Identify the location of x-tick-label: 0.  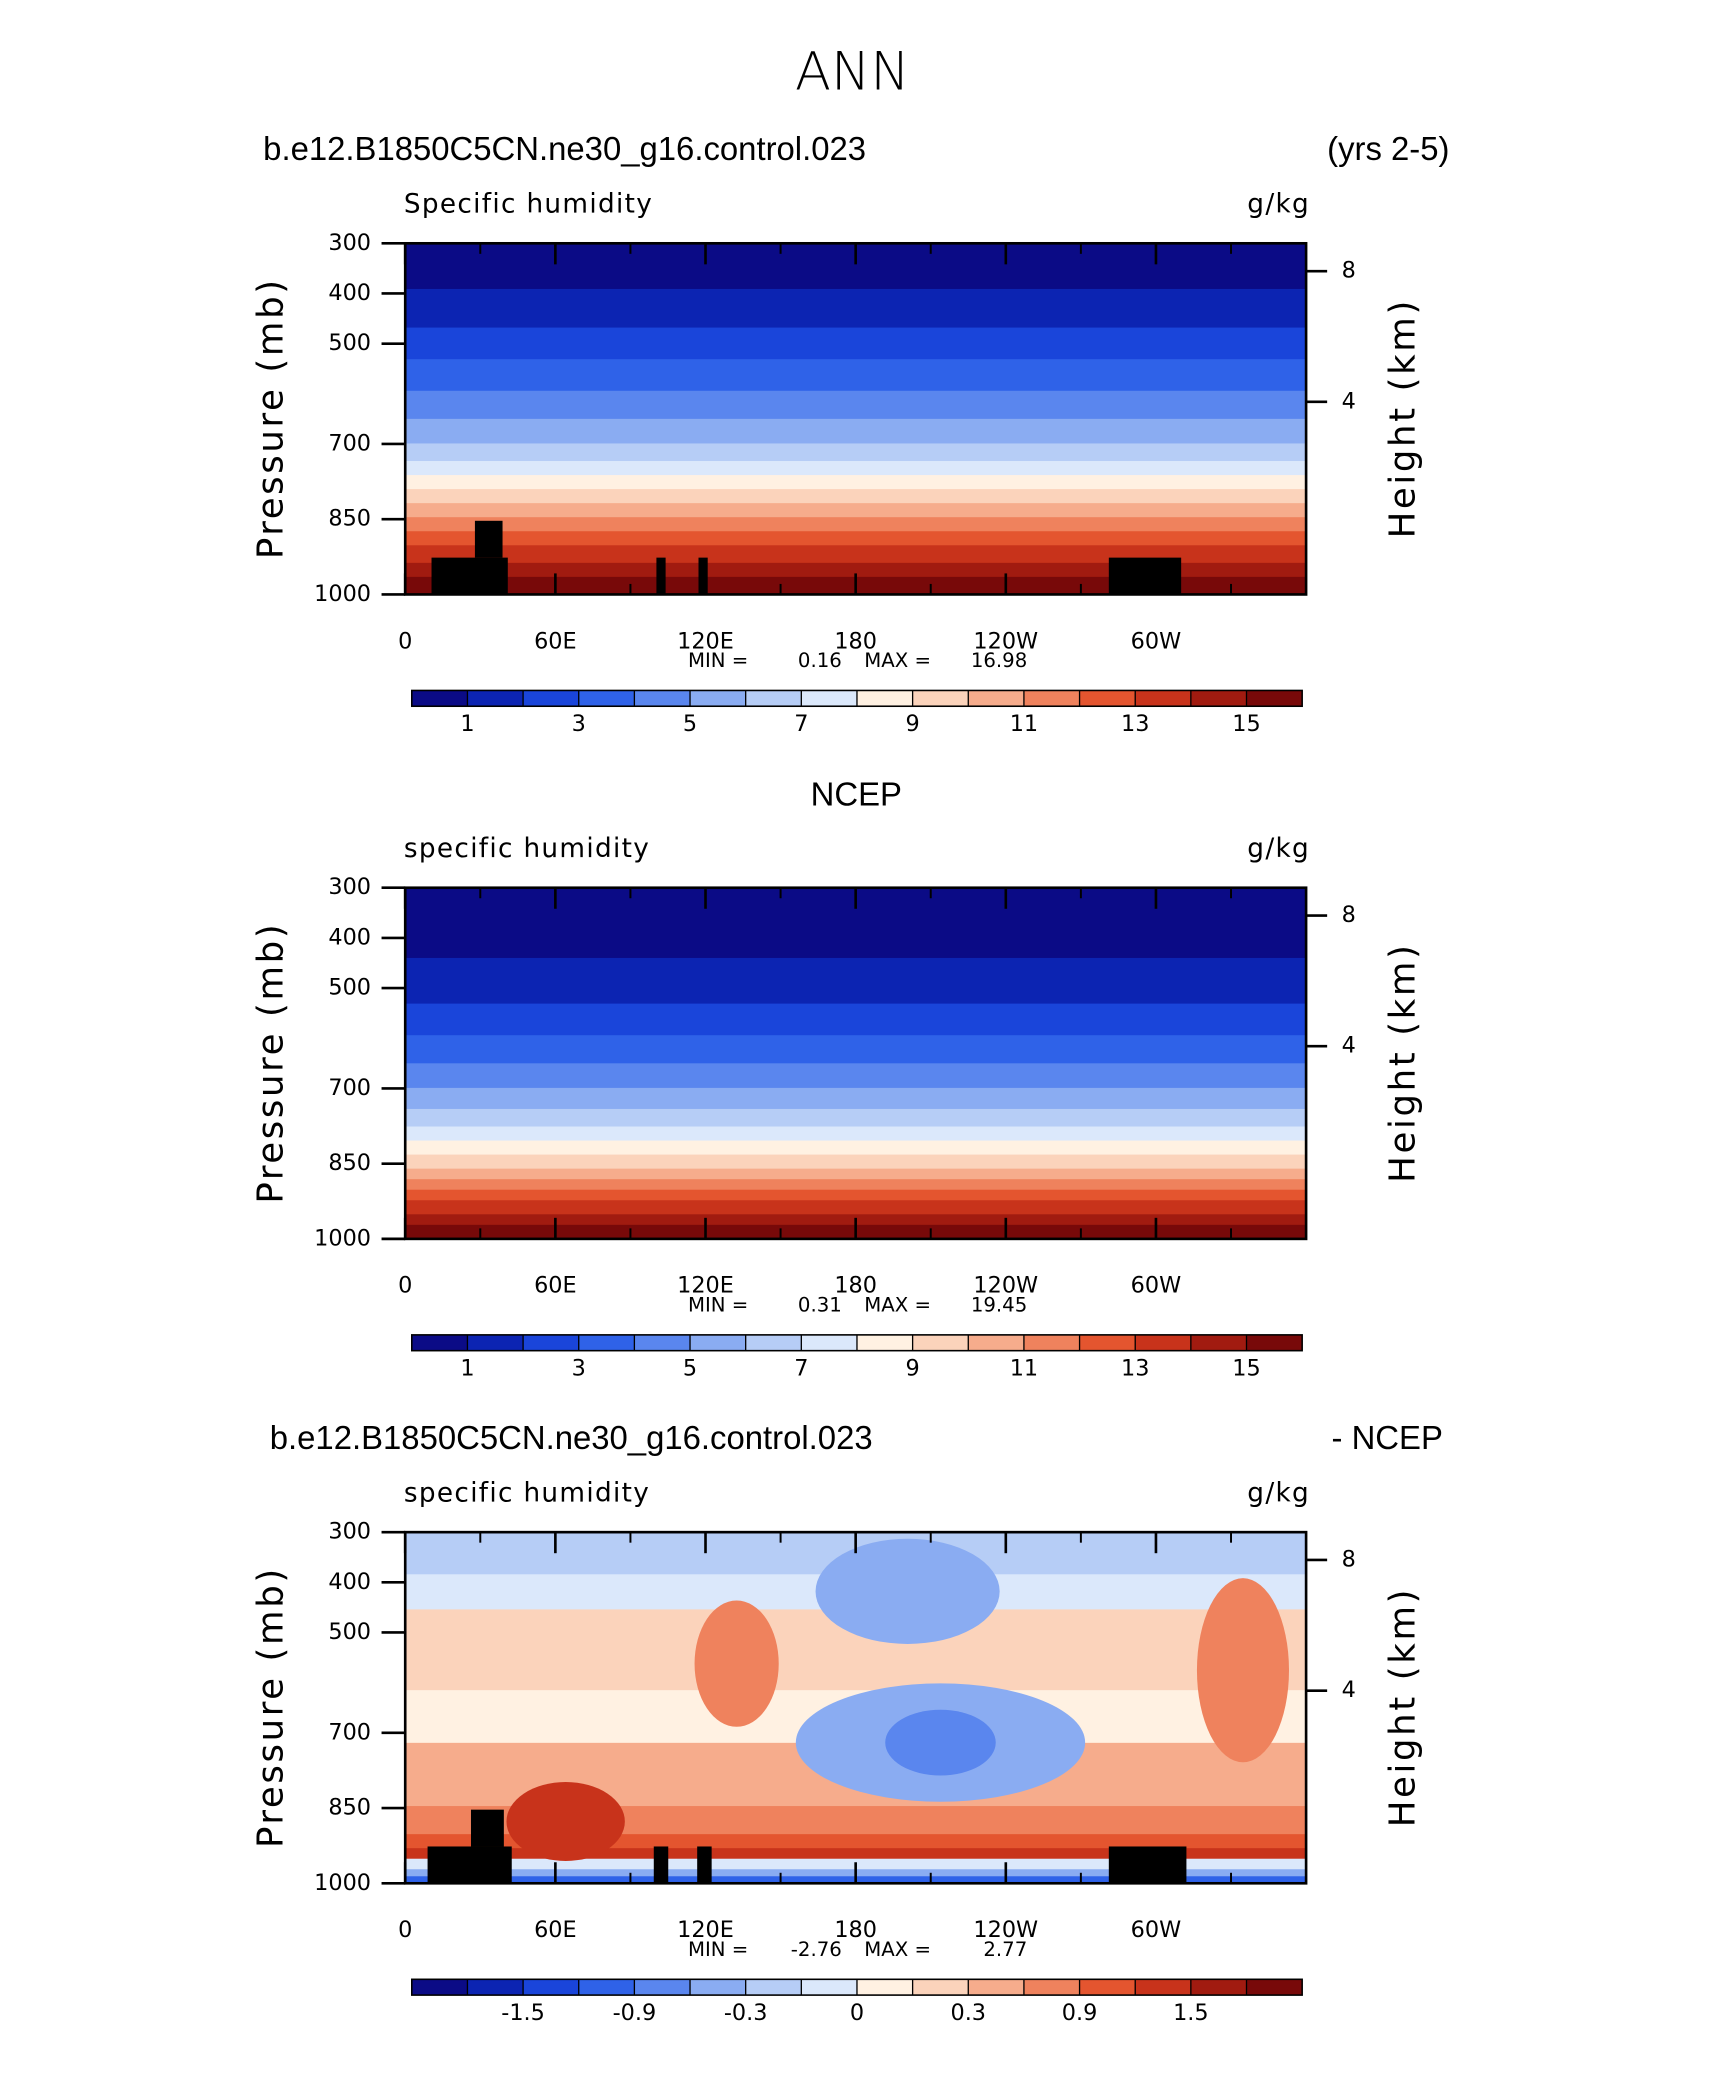
(405, 1930).